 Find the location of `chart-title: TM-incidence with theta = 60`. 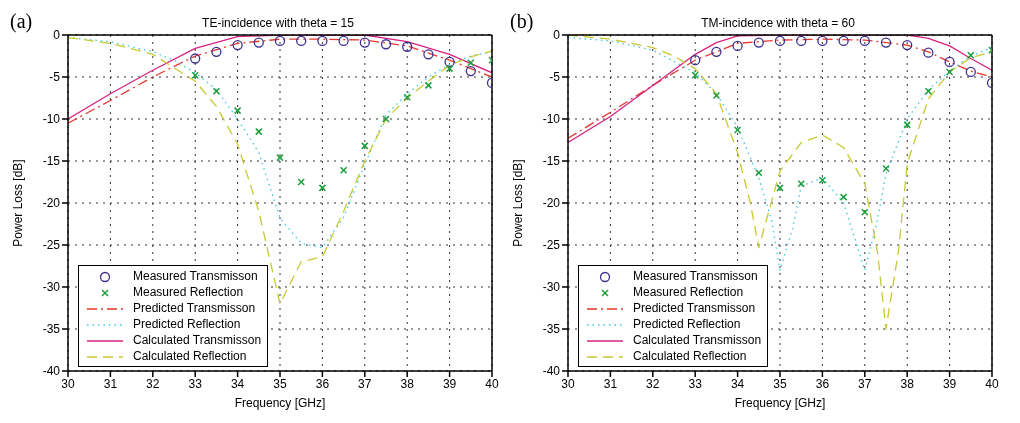

chart-title: TM-incidence with theta = 60 is located at coordinates (778, 23).